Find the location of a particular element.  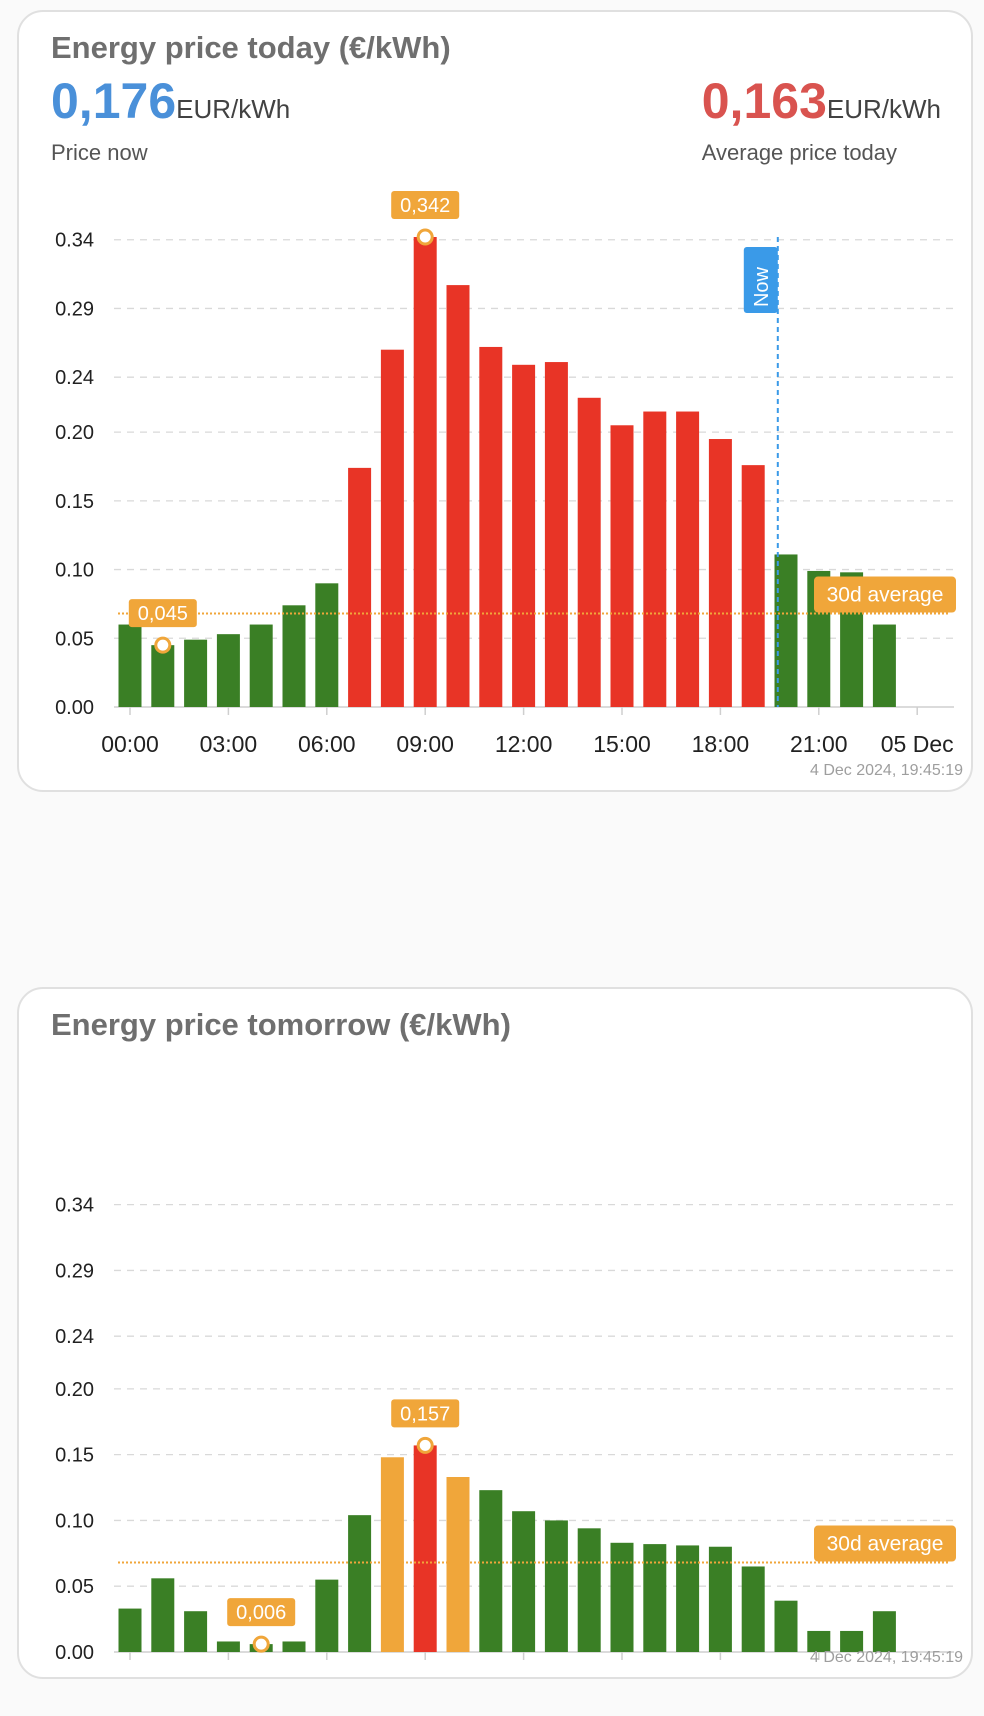

now-label-box is located at coordinates (760, 280).